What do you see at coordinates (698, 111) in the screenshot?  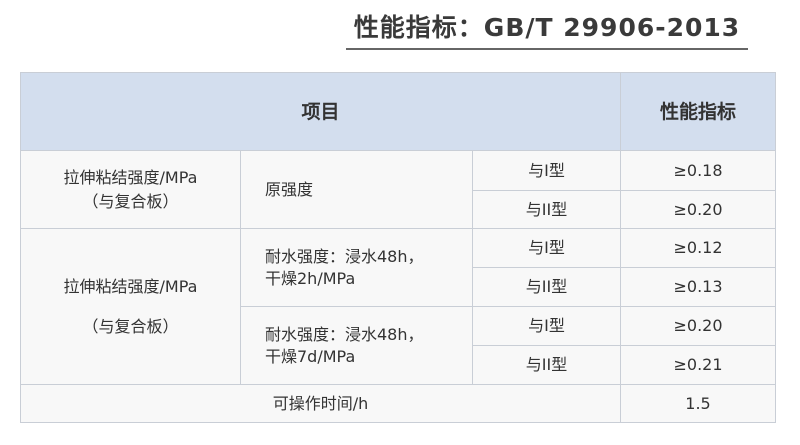 I see `header-spec: 性能指标` at bounding box center [698, 111].